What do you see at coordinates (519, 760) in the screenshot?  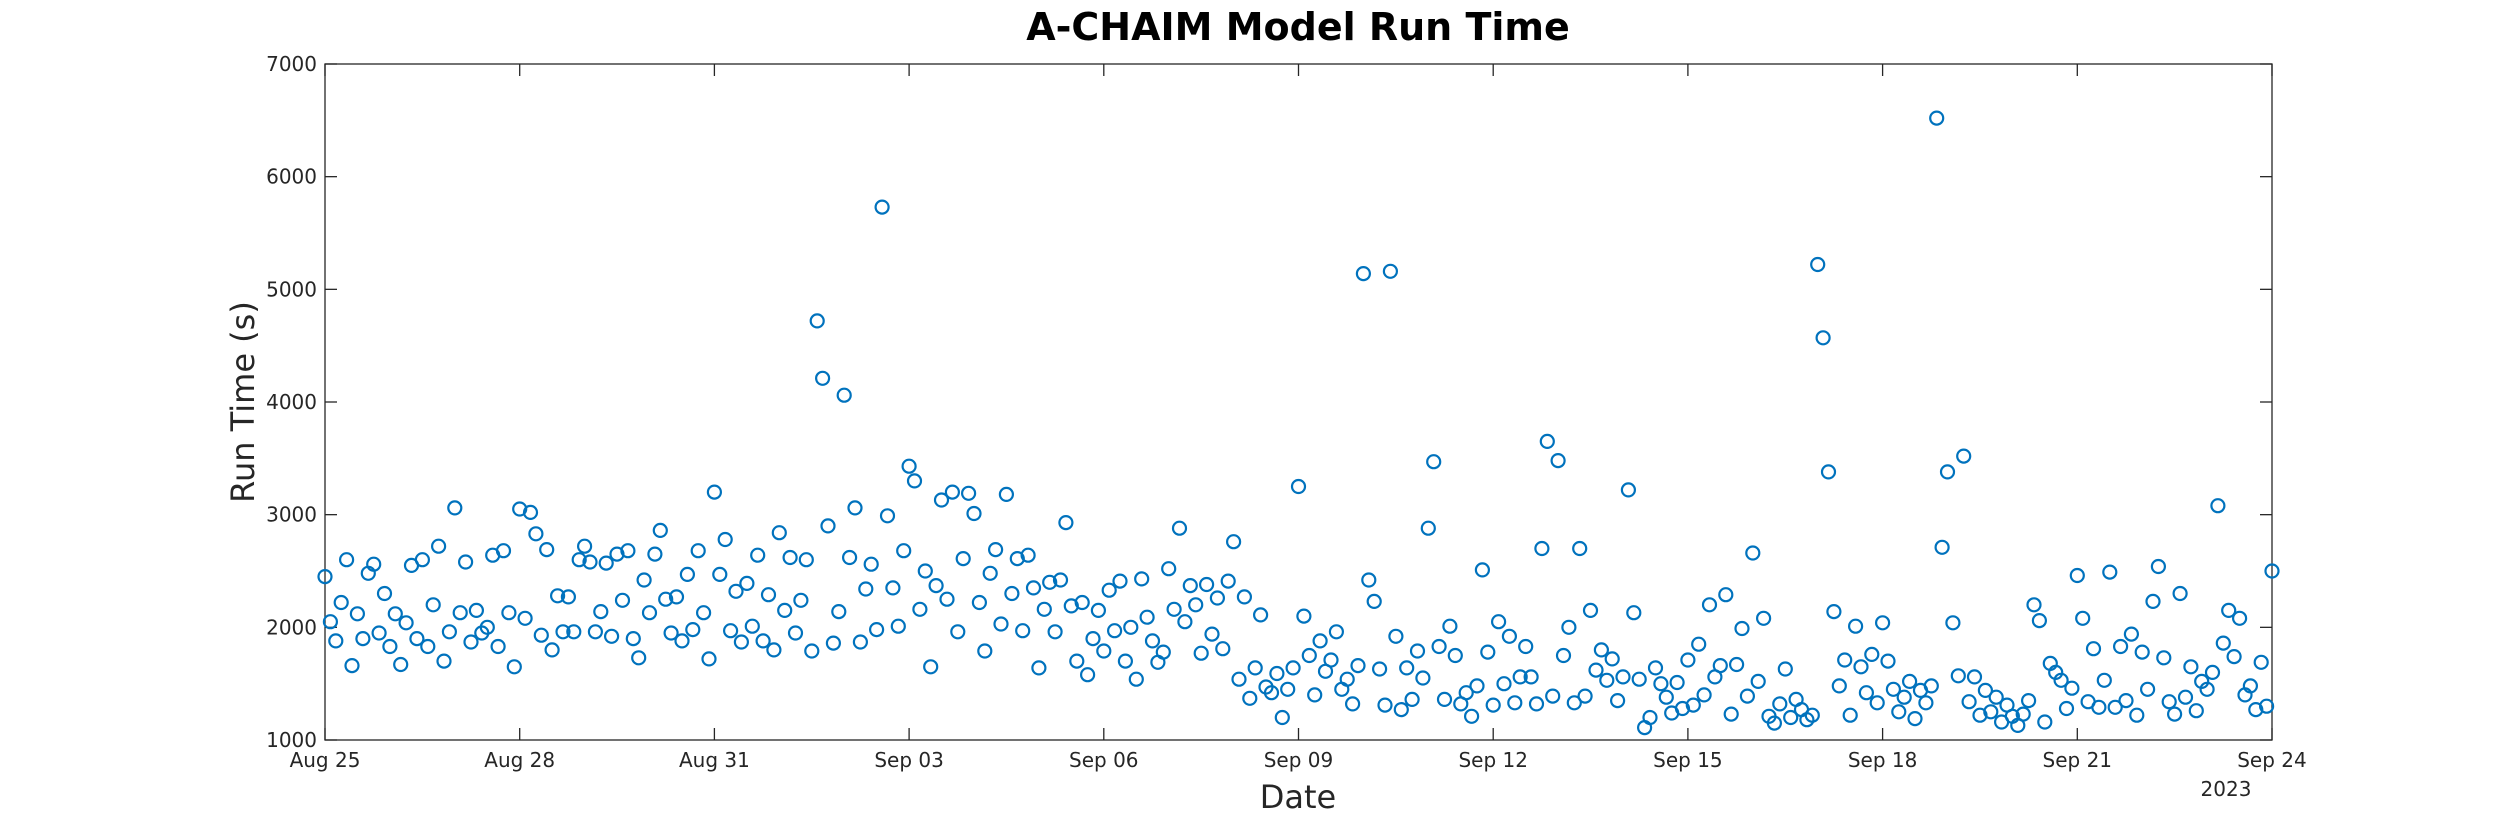 I see `x-tick-label: Aug 28` at bounding box center [519, 760].